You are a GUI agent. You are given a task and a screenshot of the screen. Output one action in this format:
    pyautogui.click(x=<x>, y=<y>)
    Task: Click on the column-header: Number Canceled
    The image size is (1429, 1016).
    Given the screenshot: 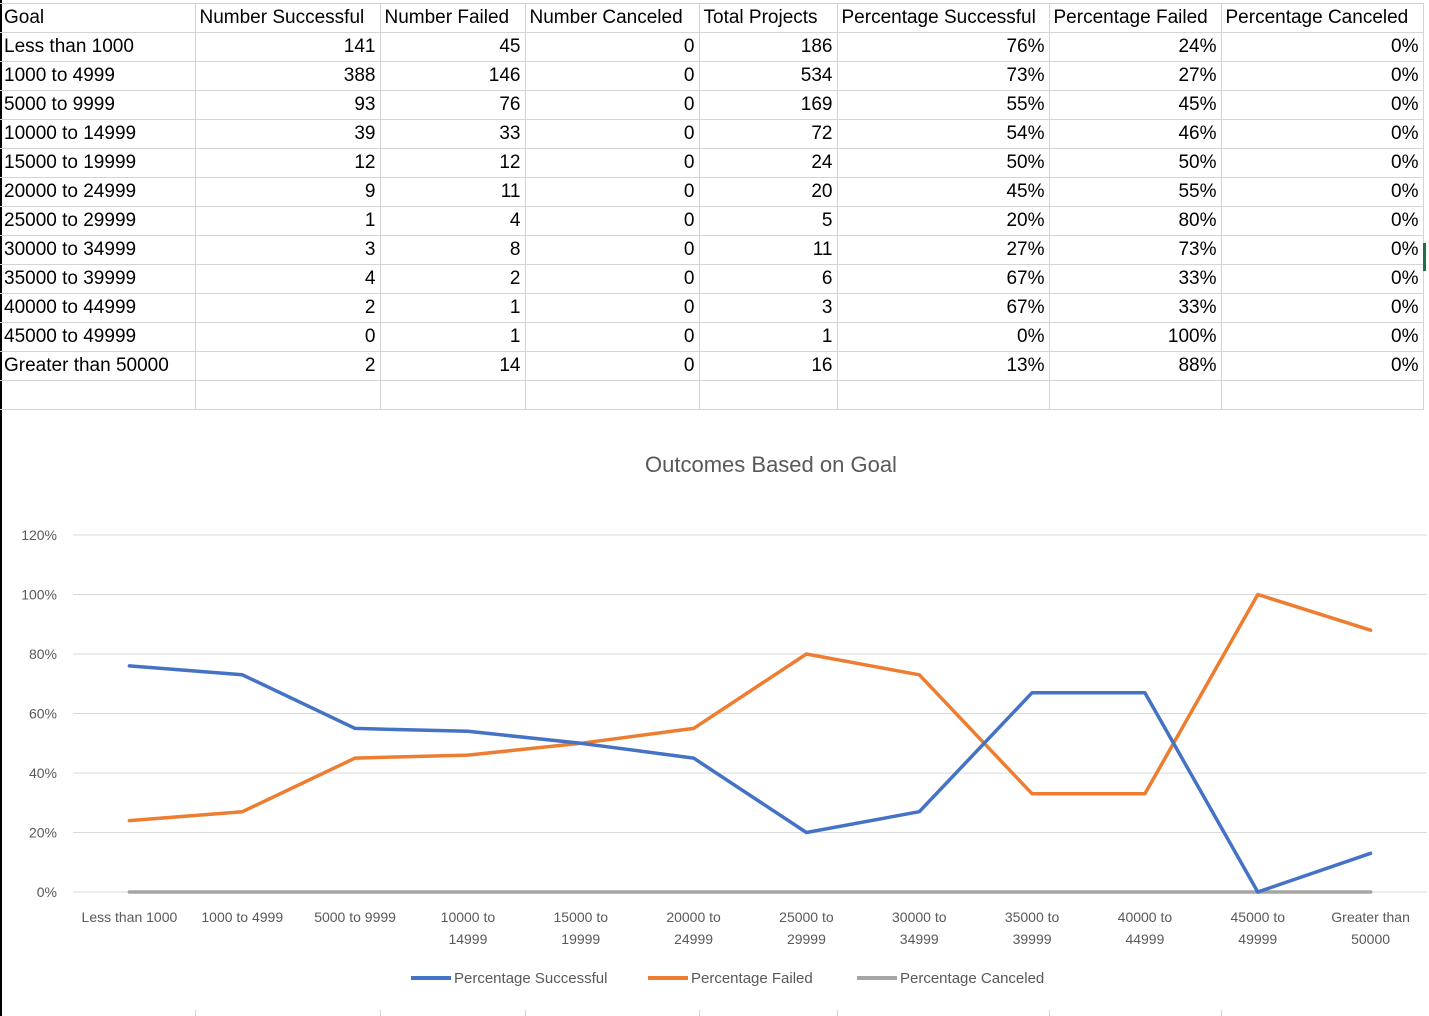 What is the action you would take?
    pyautogui.click(x=612, y=18)
    